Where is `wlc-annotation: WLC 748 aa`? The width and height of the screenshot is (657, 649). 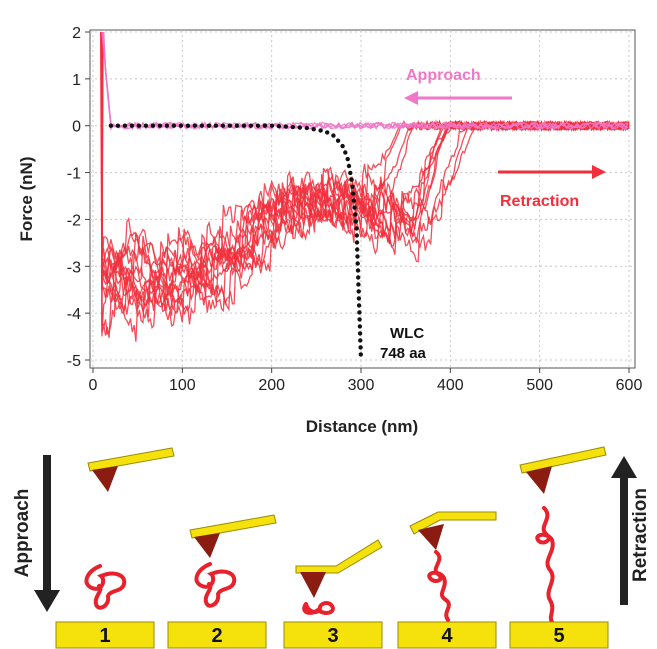
wlc-annotation: WLC 748 aa is located at coordinates (403, 343).